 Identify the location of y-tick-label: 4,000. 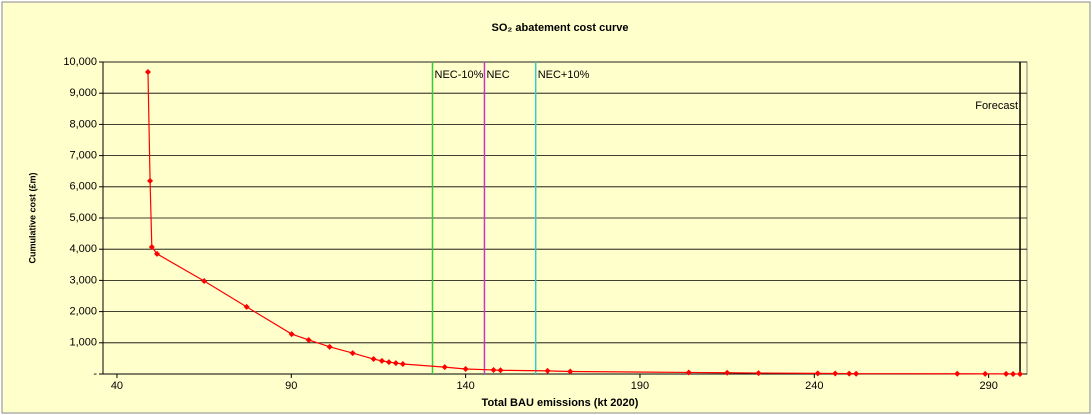
(83, 249).